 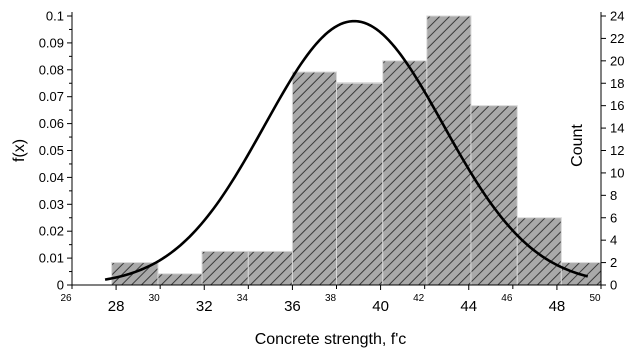 I want to click on left-tick-label-4: 0.04, so click(x=51, y=177).